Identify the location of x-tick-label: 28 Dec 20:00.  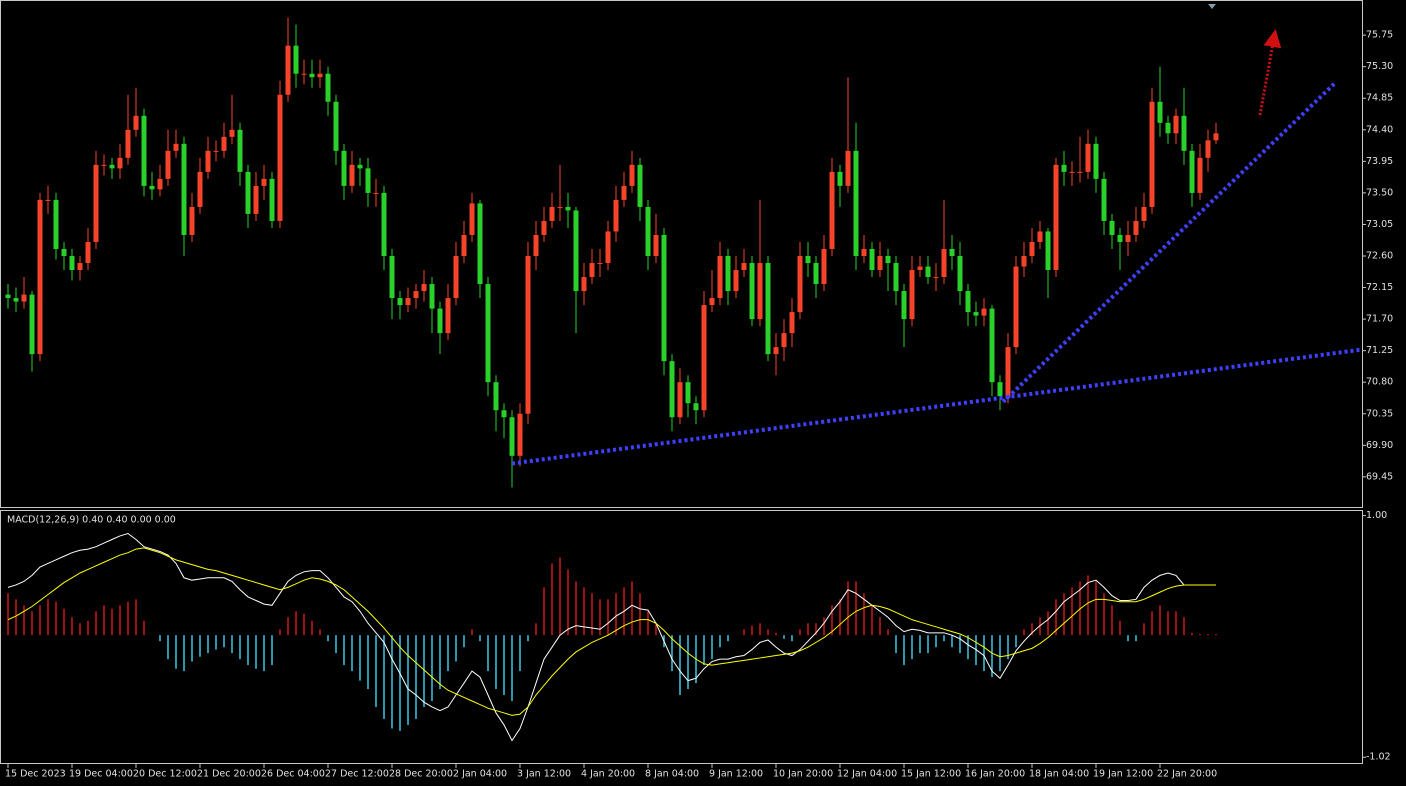
(421, 774).